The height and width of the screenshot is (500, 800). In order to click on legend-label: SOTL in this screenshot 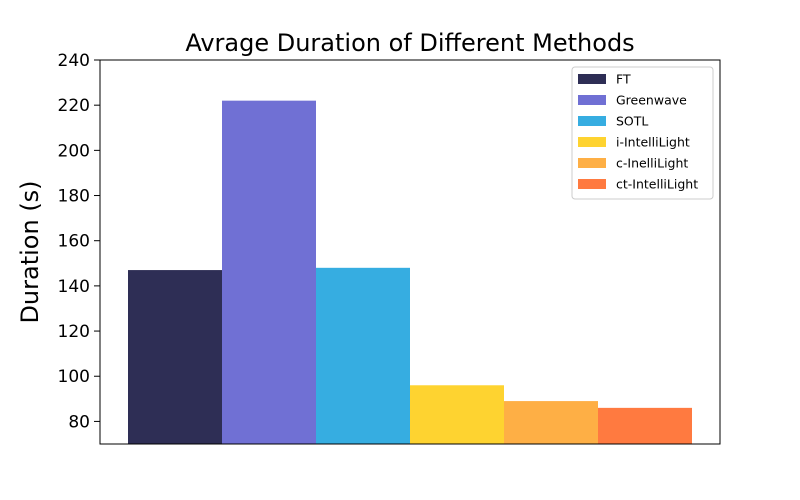, I will do `click(632, 121)`.